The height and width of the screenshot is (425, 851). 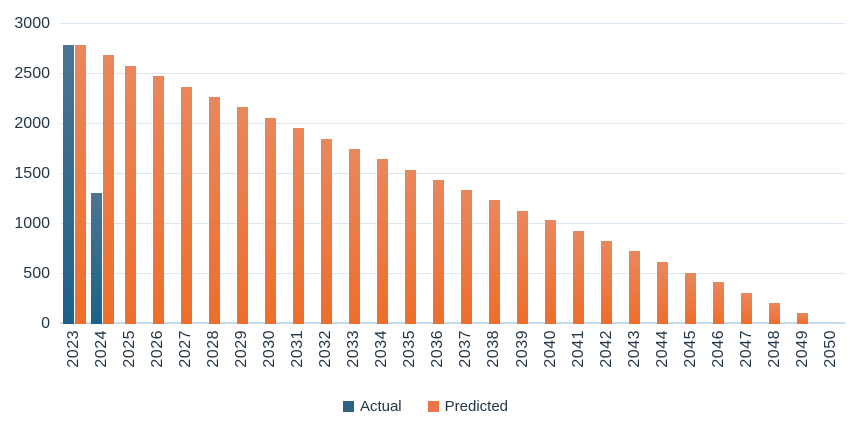 I want to click on bar-predicted-2043, so click(x=635, y=287).